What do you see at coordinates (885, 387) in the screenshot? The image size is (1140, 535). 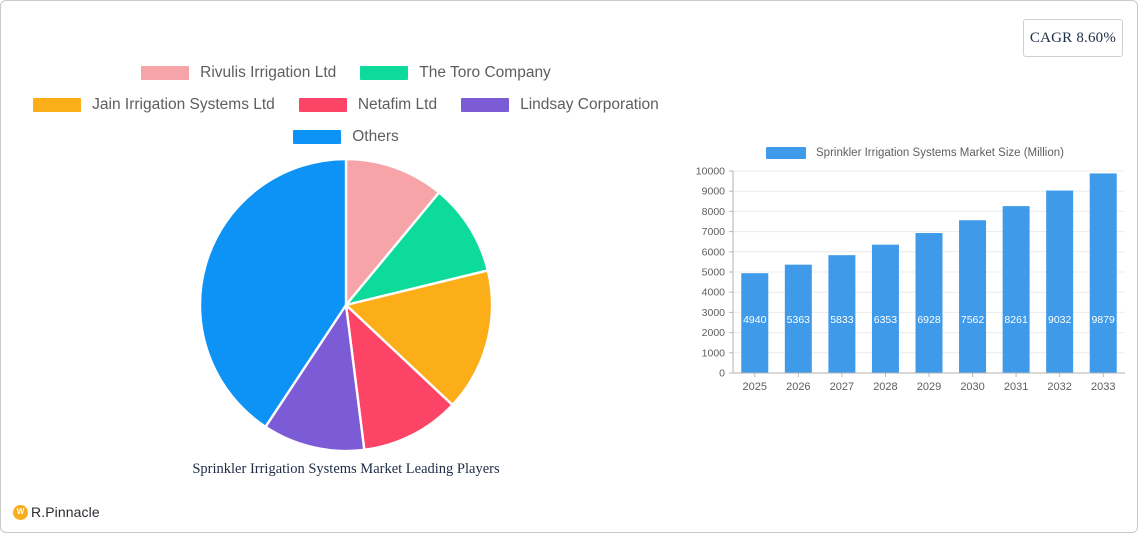 I see `bar-x-tick-label: 2028` at bounding box center [885, 387].